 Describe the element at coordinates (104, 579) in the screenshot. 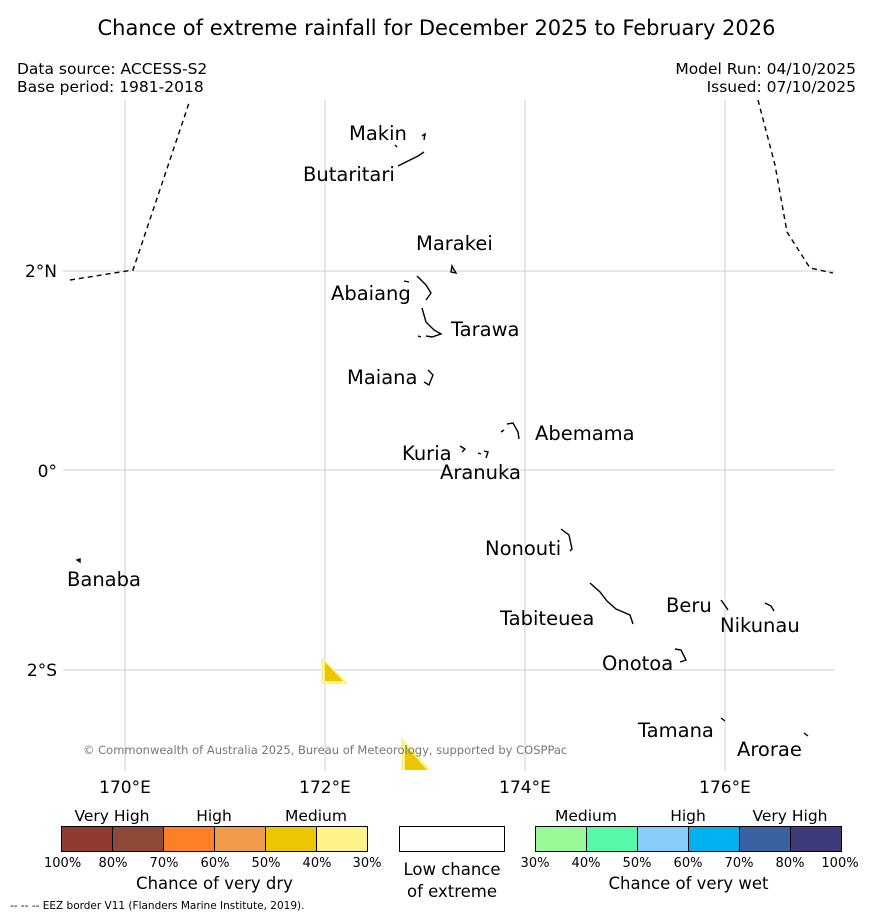

I see `label-banaba: Banaba` at that location.